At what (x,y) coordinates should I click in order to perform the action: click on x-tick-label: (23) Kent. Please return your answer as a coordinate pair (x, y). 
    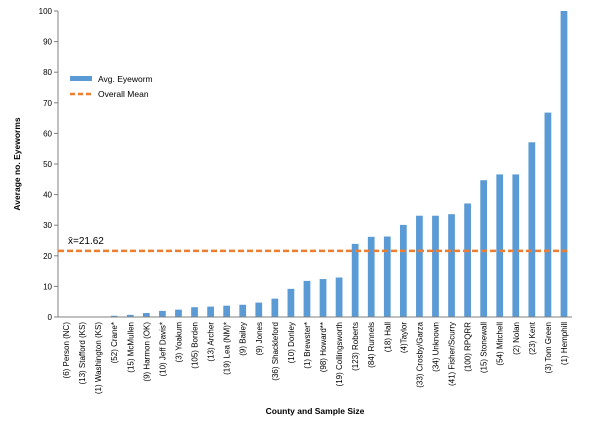
    Looking at the image, I should click on (532, 338).